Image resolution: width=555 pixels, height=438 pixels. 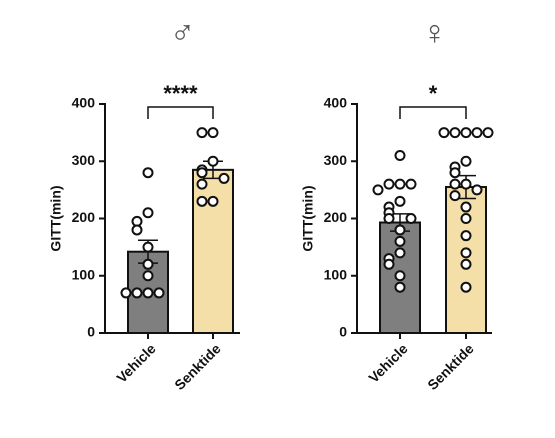 I want to click on panel-title: ♂, so click(x=183, y=33).